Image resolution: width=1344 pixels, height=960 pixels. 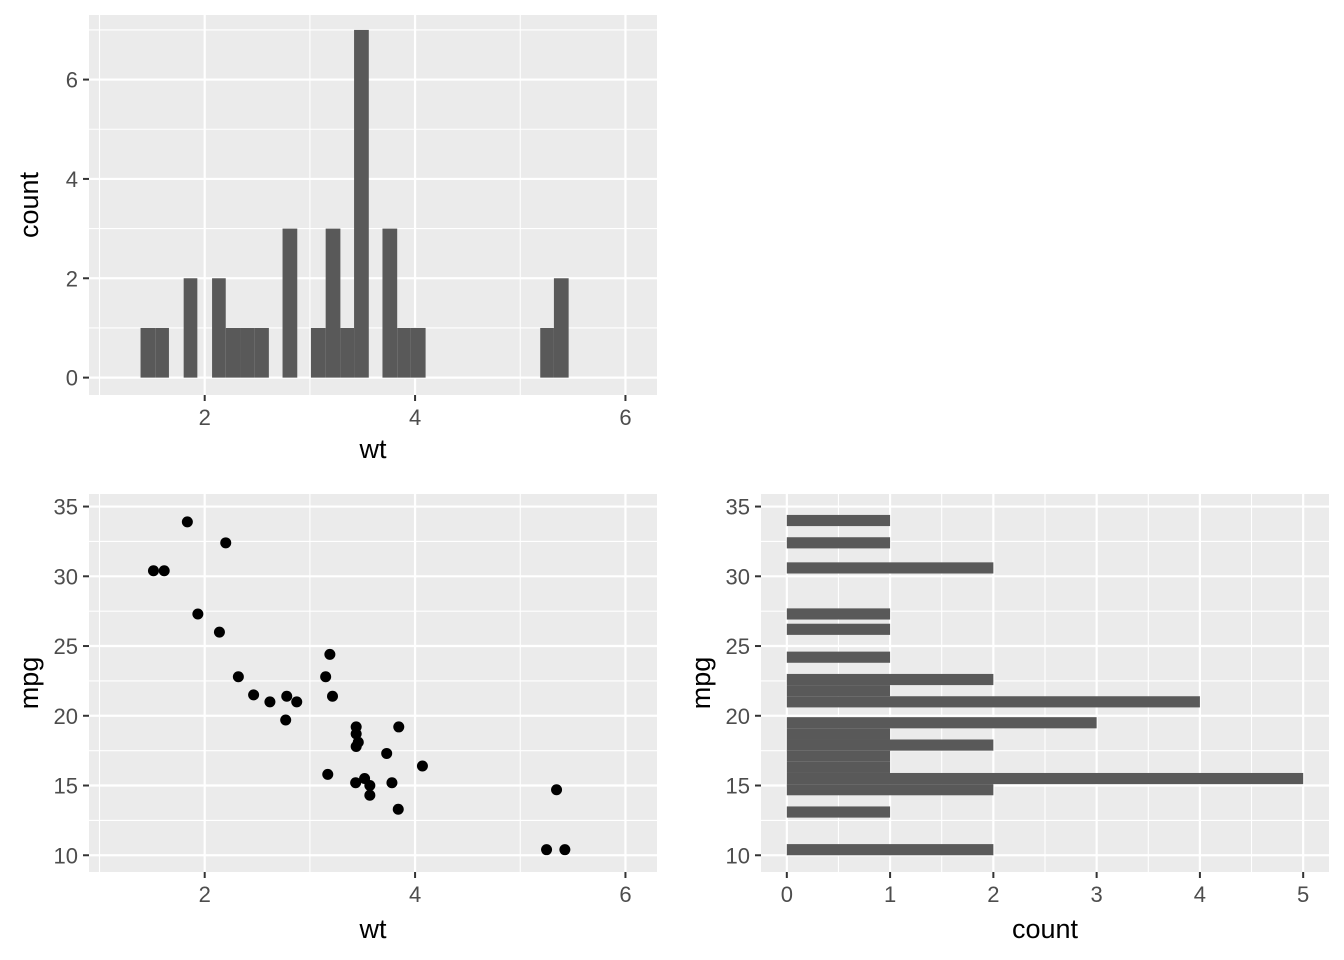 What do you see at coordinates (738, 576) in the screenshot?
I see `y-tick-label: 30` at bounding box center [738, 576].